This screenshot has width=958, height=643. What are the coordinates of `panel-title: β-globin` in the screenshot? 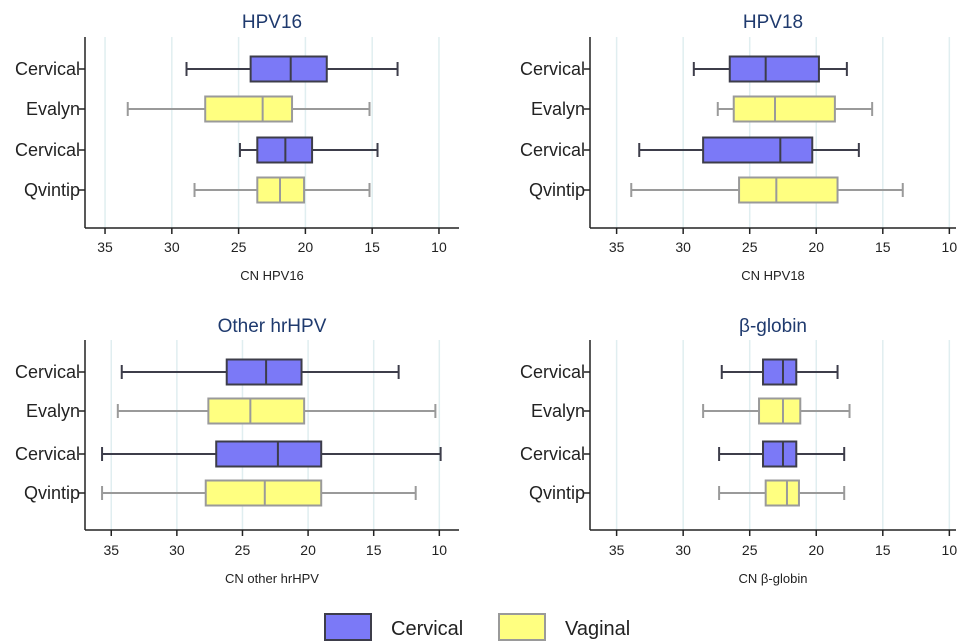 It's located at (773, 326).